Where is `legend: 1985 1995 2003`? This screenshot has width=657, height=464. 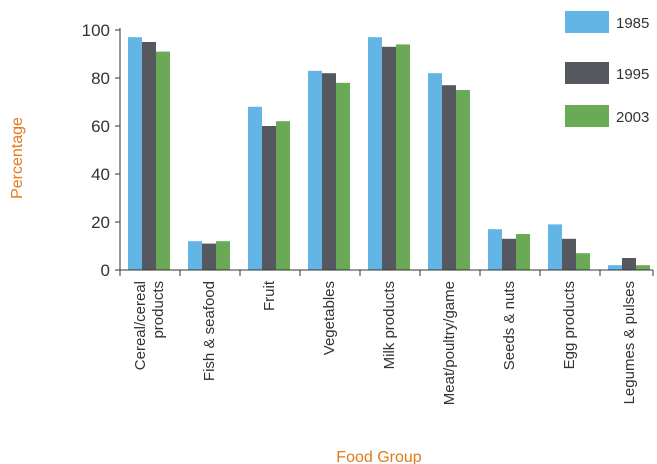
legend: 1985 1995 2003 is located at coordinates (607, 69).